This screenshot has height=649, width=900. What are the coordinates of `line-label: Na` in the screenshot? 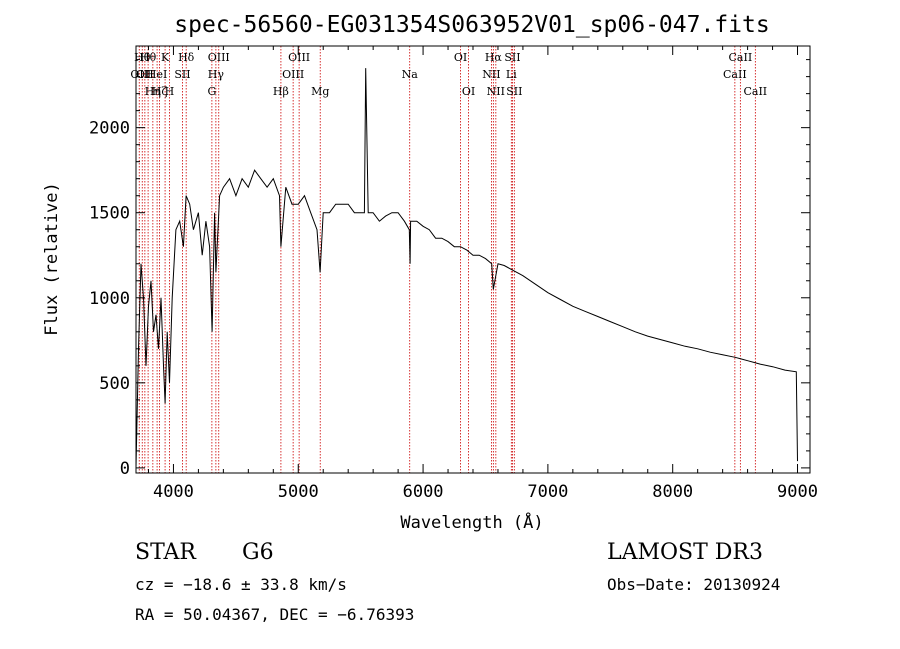 It's located at (410, 74).